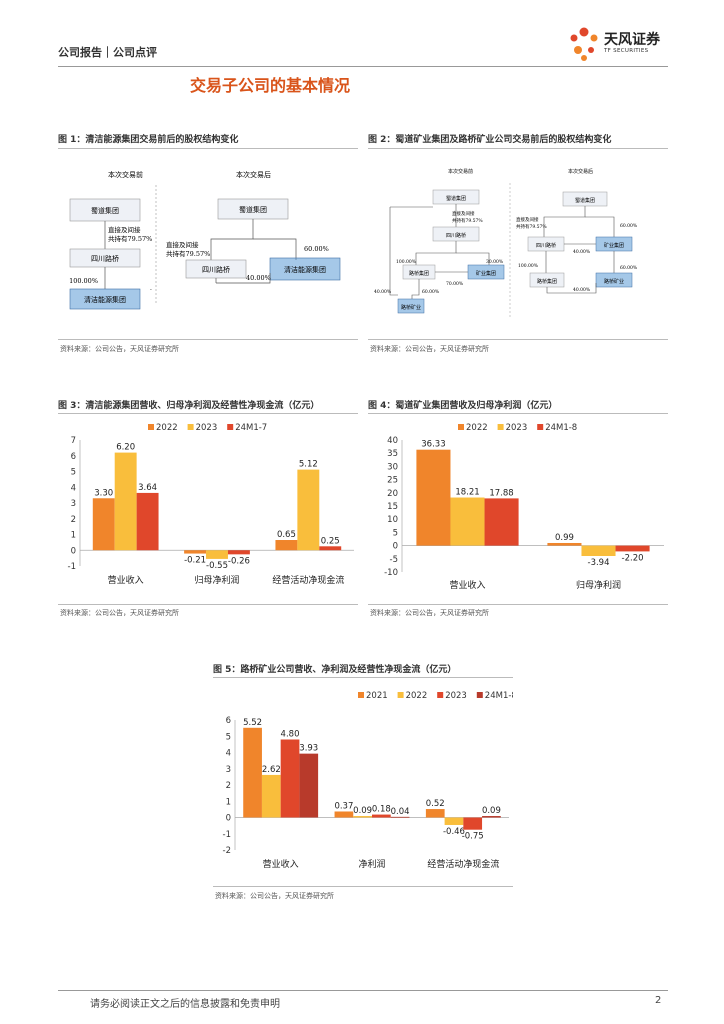  What do you see at coordinates (658, 1000) in the screenshot?
I see `page-number: 2` at bounding box center [658, 1000].